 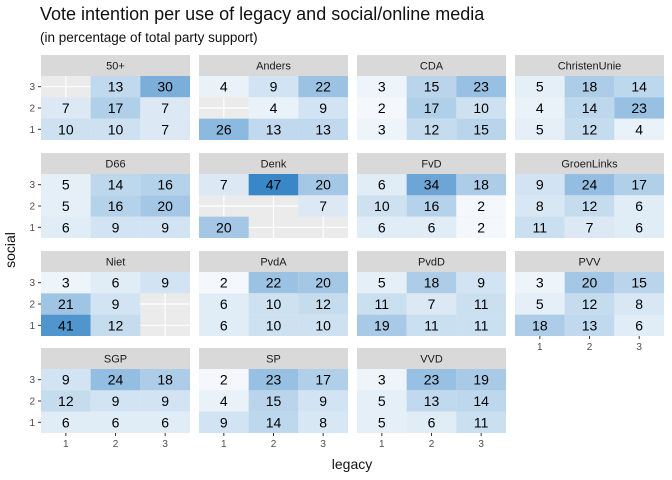 What do you see at coordinates (32, 402) in the screenshot?
I see `y-tick-label: 2` at bounding box center [32, 402].